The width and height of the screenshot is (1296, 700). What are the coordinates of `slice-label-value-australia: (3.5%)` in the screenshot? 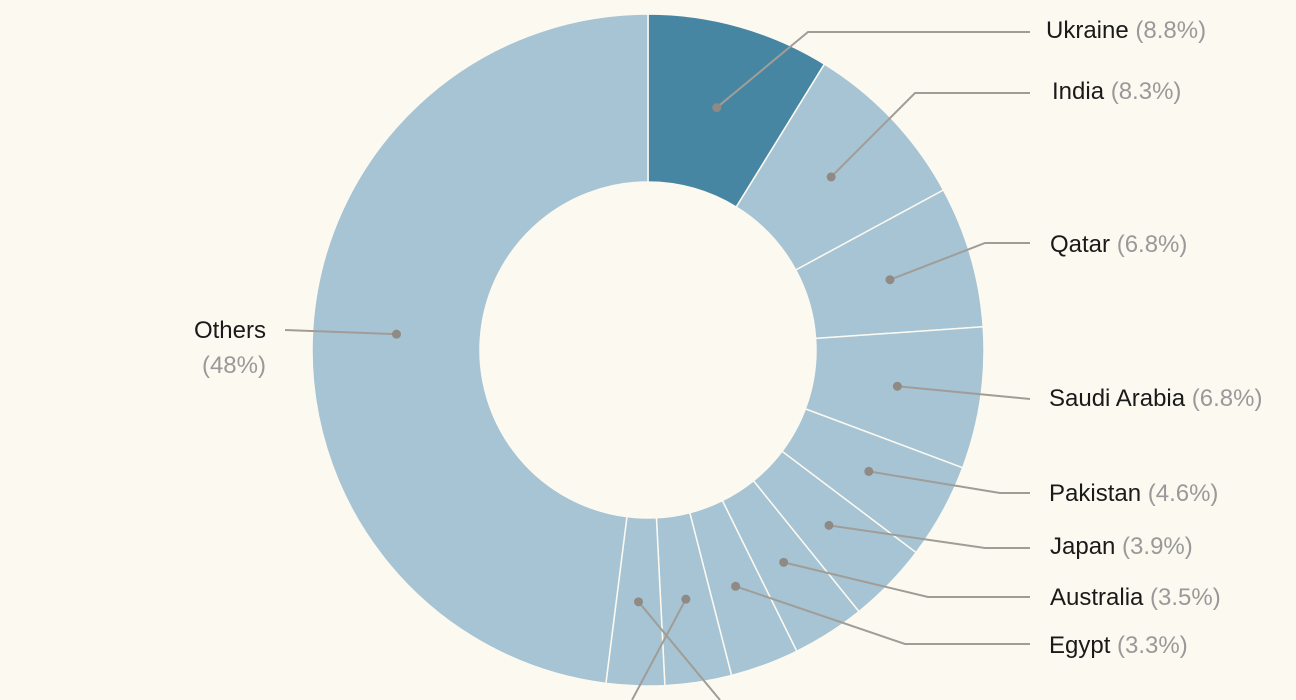 It's located at (1181, 597).